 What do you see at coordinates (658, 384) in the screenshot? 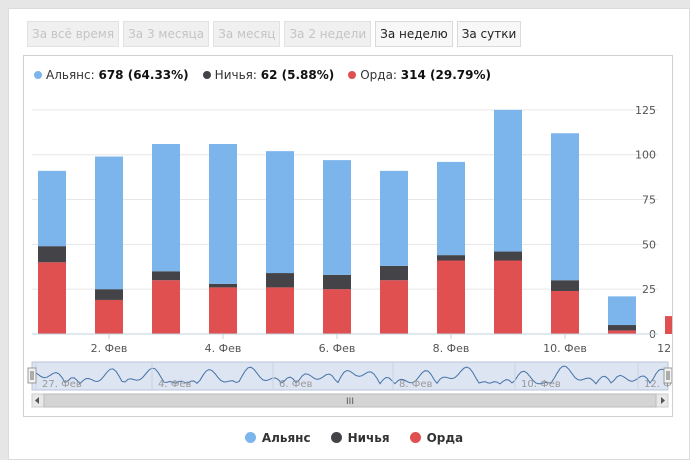
I see `navigator-label: 12. Фев` at bounding box center [658, 384].